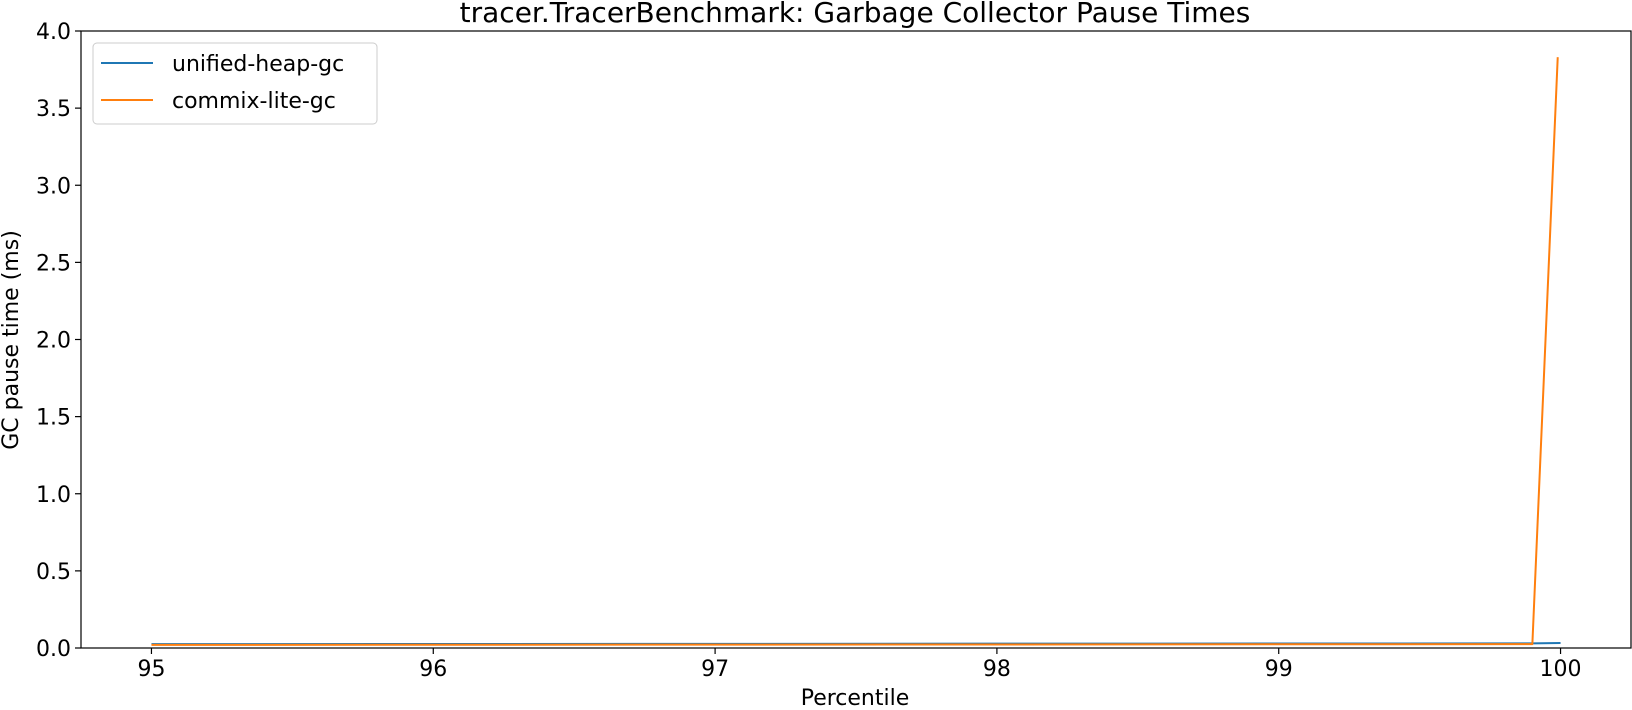  I want to click on legend-label-commix-lite-gc: commix-lite-gc, so click(254, 101).